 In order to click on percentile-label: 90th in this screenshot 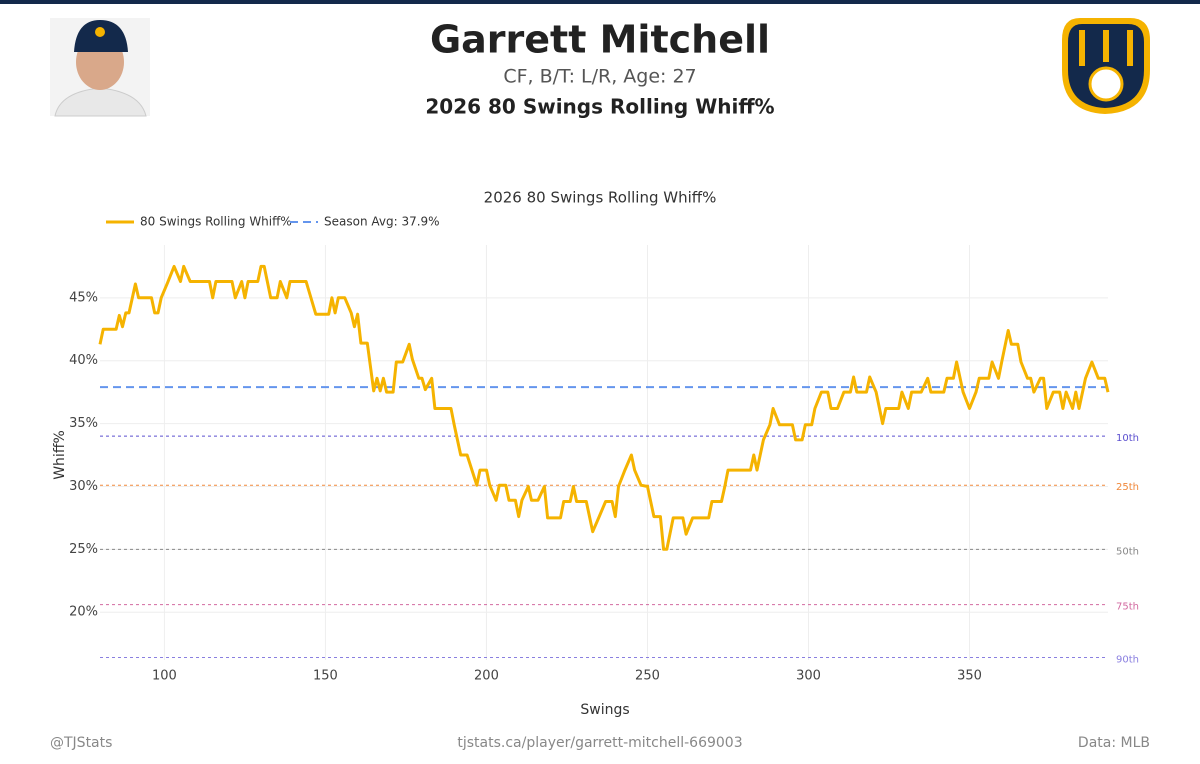, I will do `click(1127, 659)`.